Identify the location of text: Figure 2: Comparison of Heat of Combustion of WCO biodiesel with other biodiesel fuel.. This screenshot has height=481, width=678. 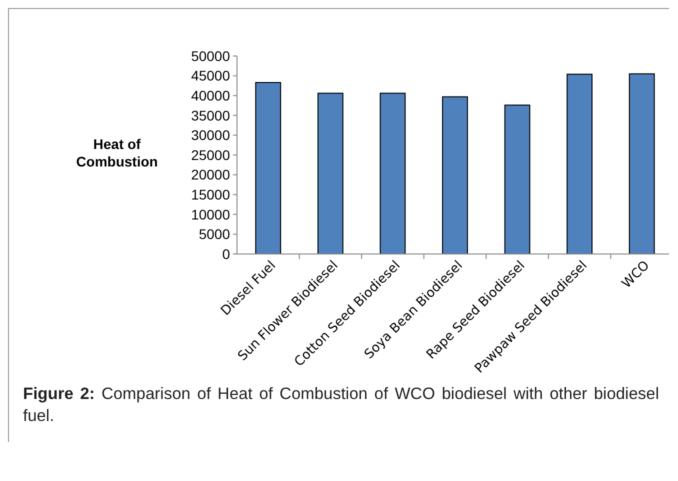
(341, 405).